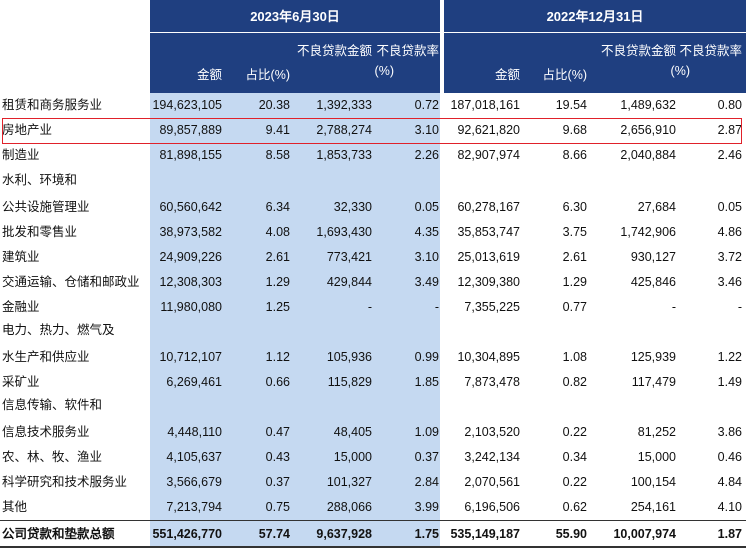 This screenshot has width=746, height=548. I want to click on col-header-share: 占比(%), so click(564, 75).